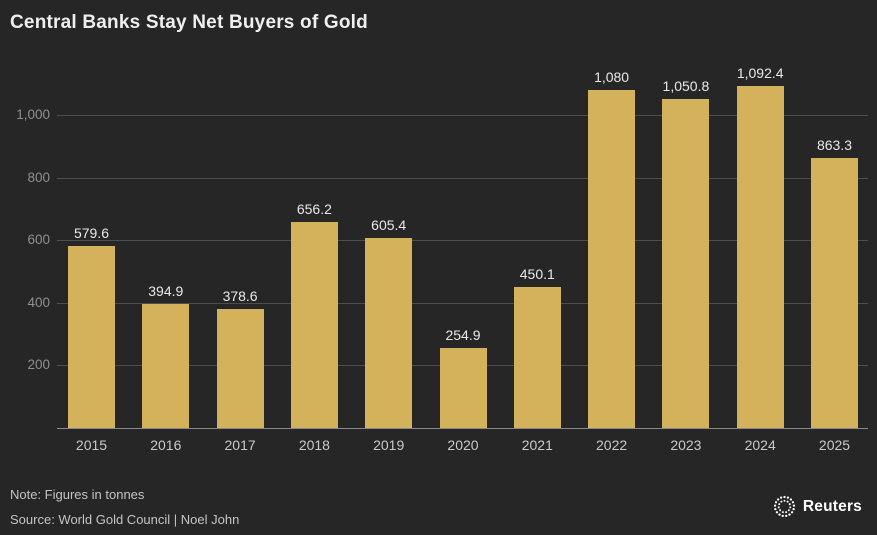 The image size is (877, 535). What do you see at coordinates (686, 445) in the screenshot?
I see `x-axis-tick-label-2023: 2023` at bounding box center [686, 445].